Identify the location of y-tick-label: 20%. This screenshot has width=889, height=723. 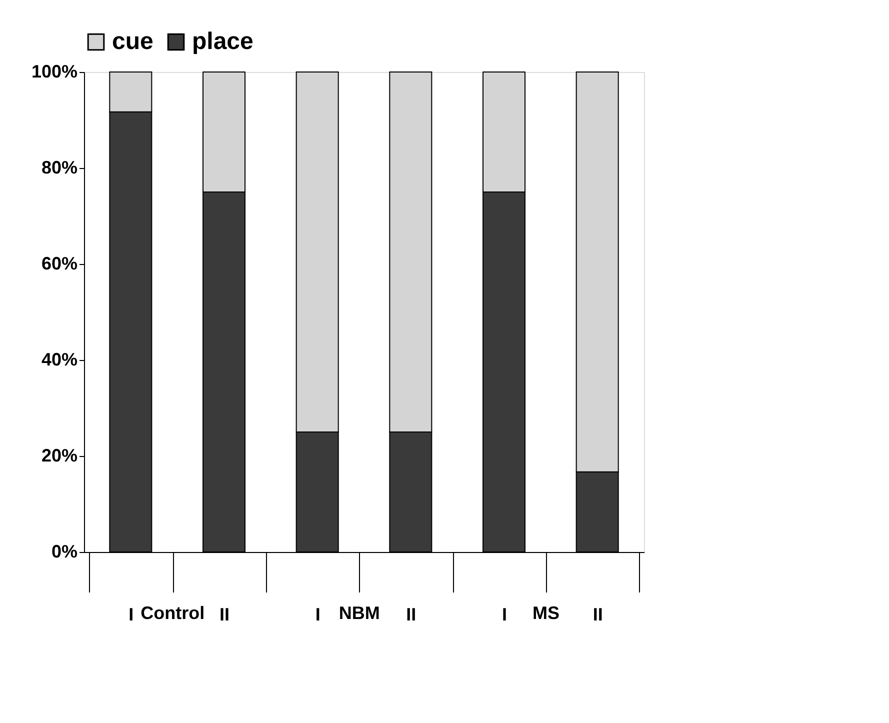
(59, 456).